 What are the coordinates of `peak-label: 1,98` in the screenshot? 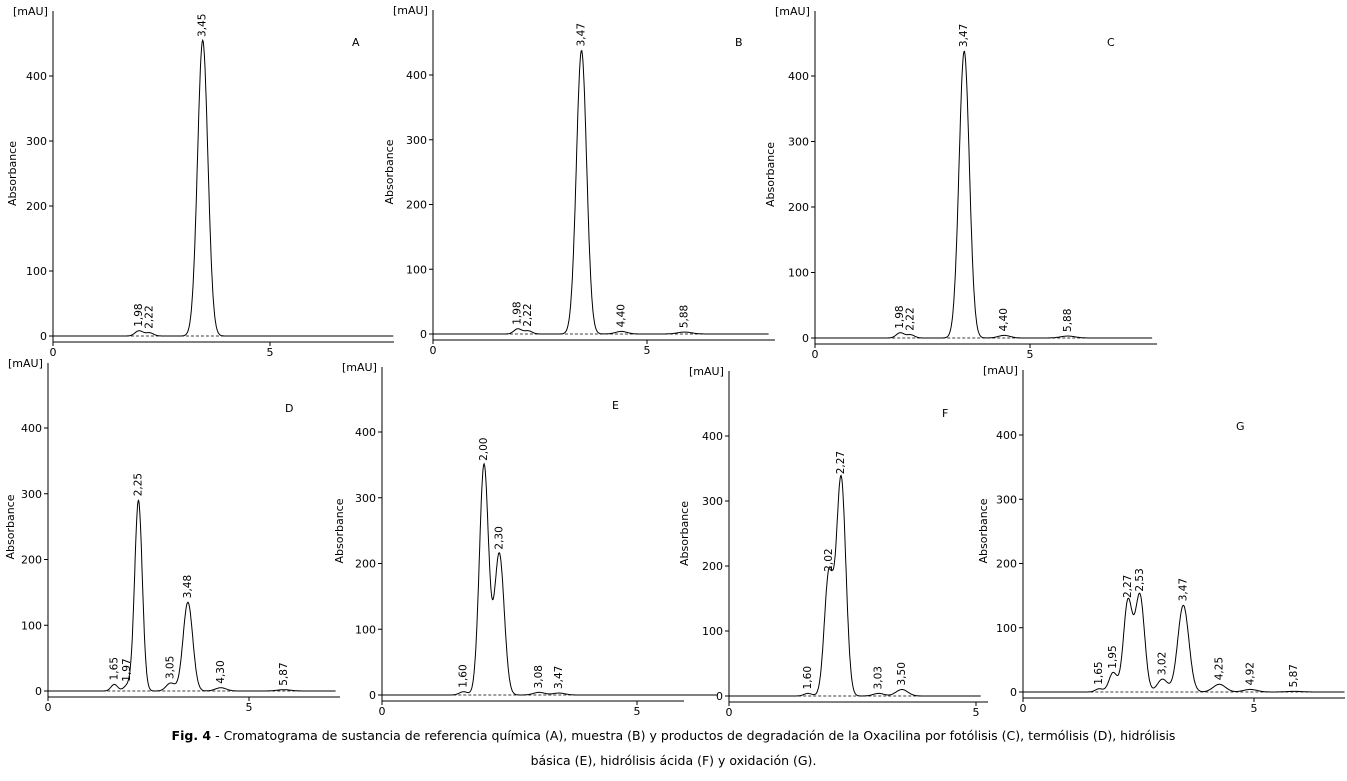 It's located at (518, 312).